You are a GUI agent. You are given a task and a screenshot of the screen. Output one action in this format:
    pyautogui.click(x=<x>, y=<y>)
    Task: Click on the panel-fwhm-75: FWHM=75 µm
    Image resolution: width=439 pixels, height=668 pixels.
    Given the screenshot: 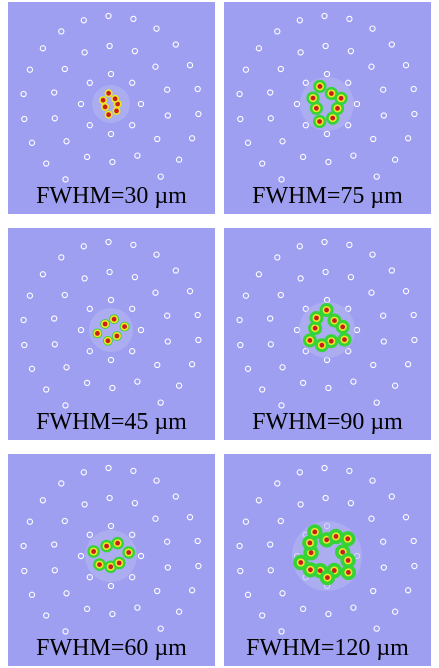 What is the action you would take?
    pyautogui.click(x=327, y=108)
    